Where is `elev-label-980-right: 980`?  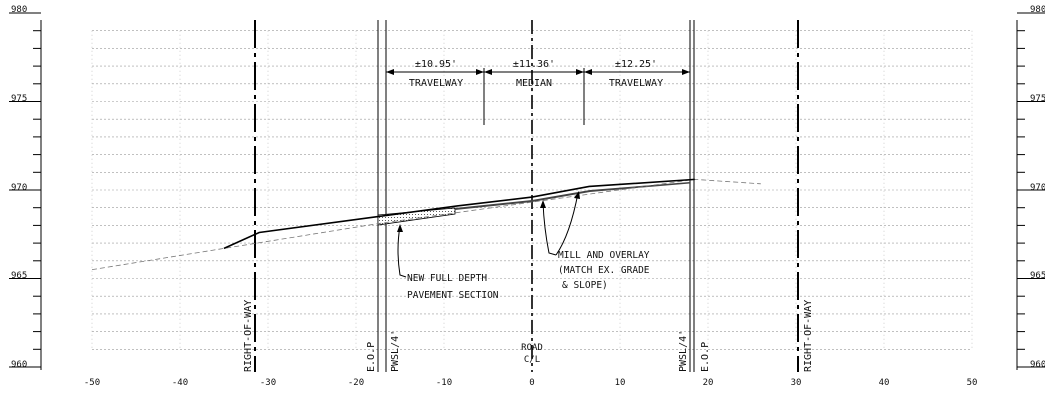 elev-label-980-right: 980 is located at coordinates (1037, 10).